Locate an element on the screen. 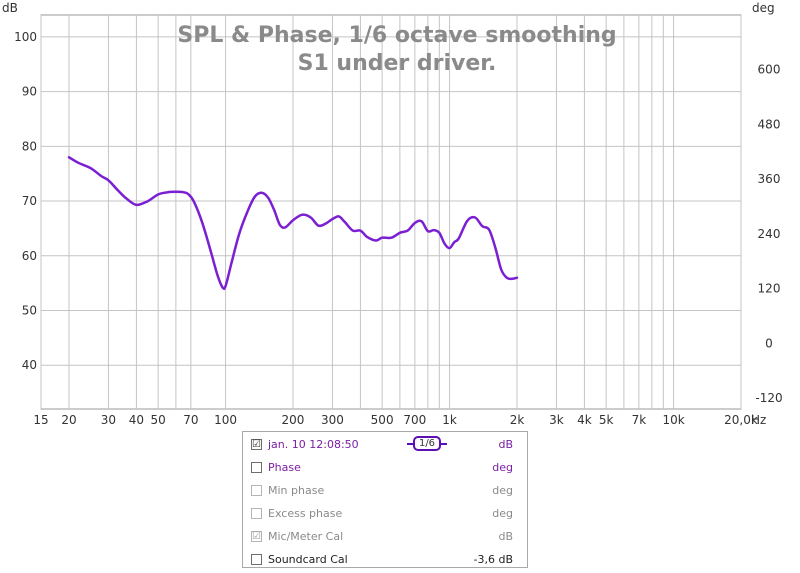 The width and height of the screenshot is (800, 573). y-tick-label: 80 is located at coordinates (29, 146).